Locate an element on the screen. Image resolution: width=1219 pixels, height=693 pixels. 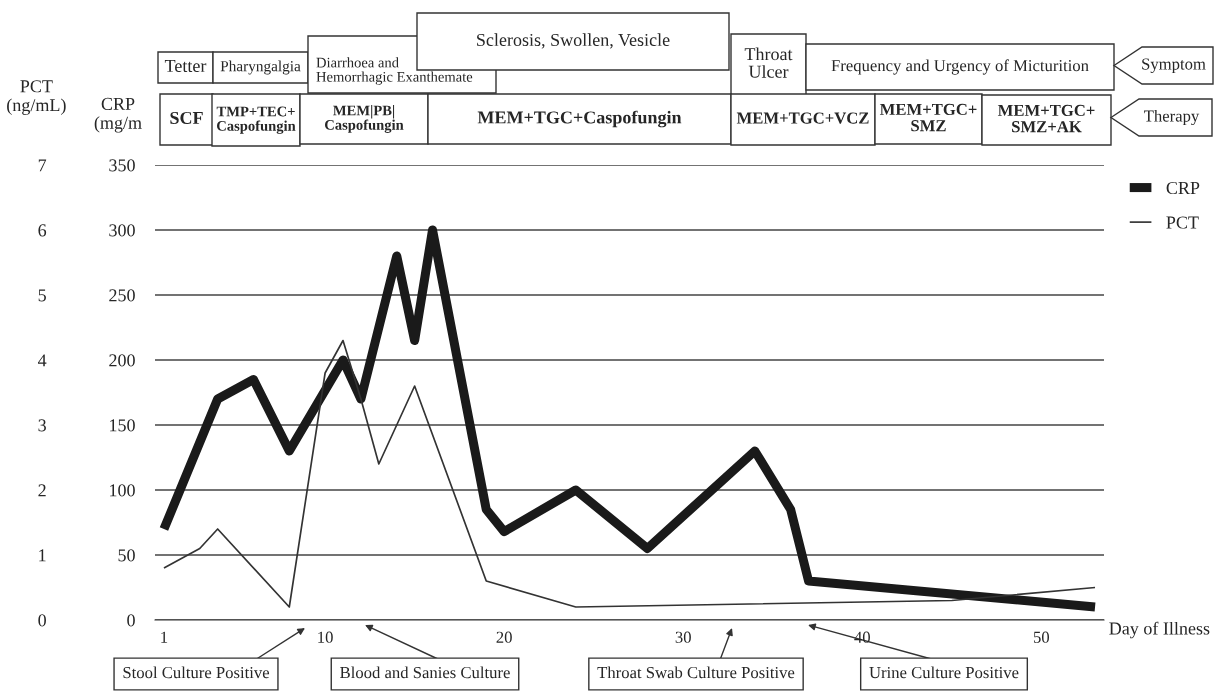
y2-tick-label: 3 is located at coordinates (42, 425).